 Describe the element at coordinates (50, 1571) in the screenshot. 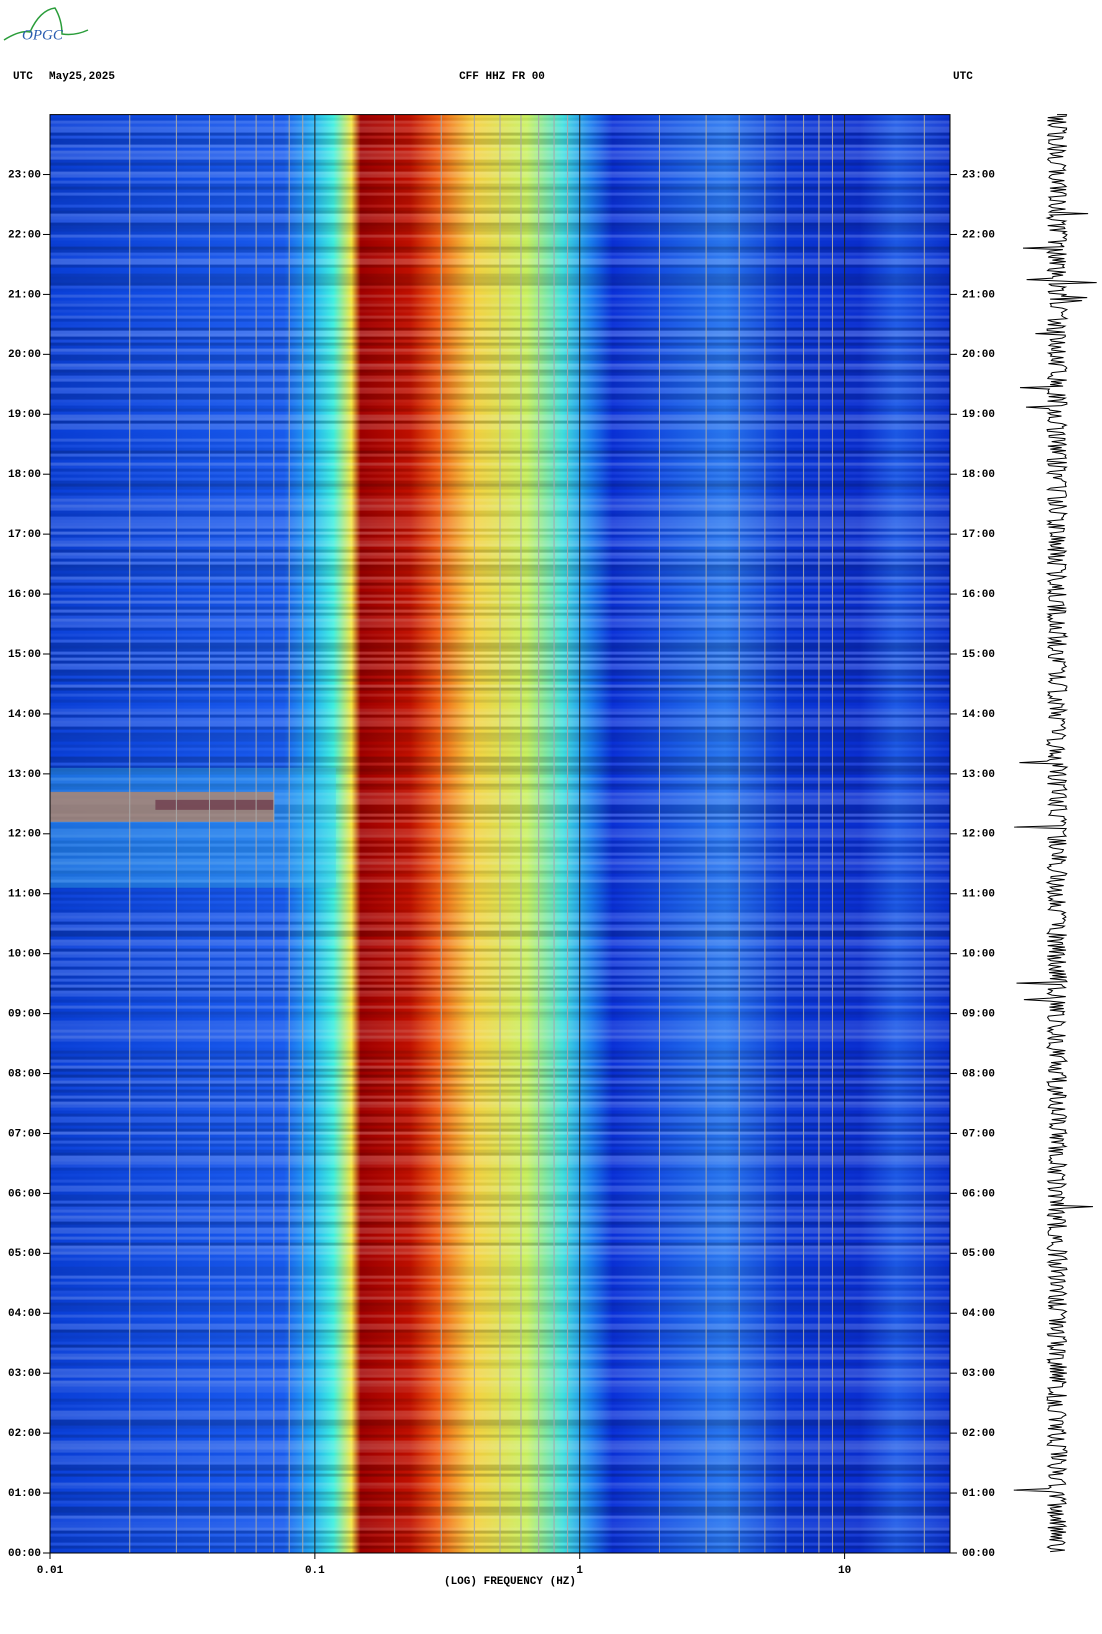

I see `x-tick-label: 0.01` at that location.